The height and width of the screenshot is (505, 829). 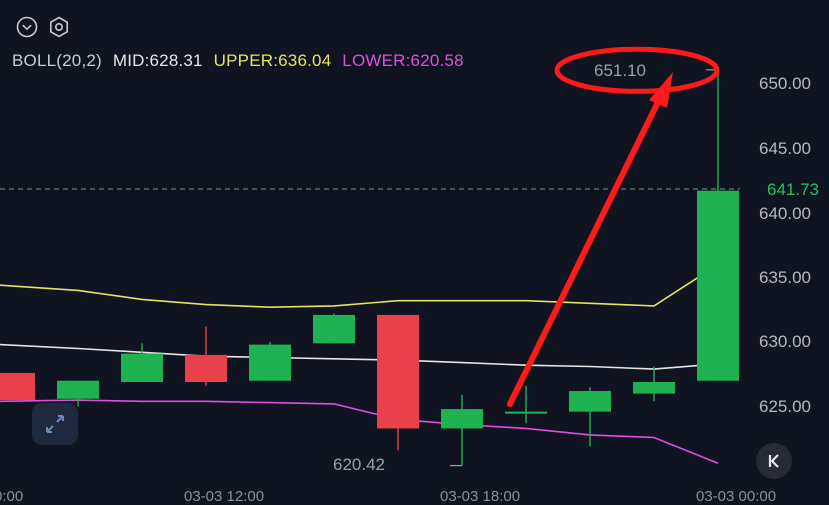 I want to click on boll-name: BOLL(20,2), so click(x=57, y=60).